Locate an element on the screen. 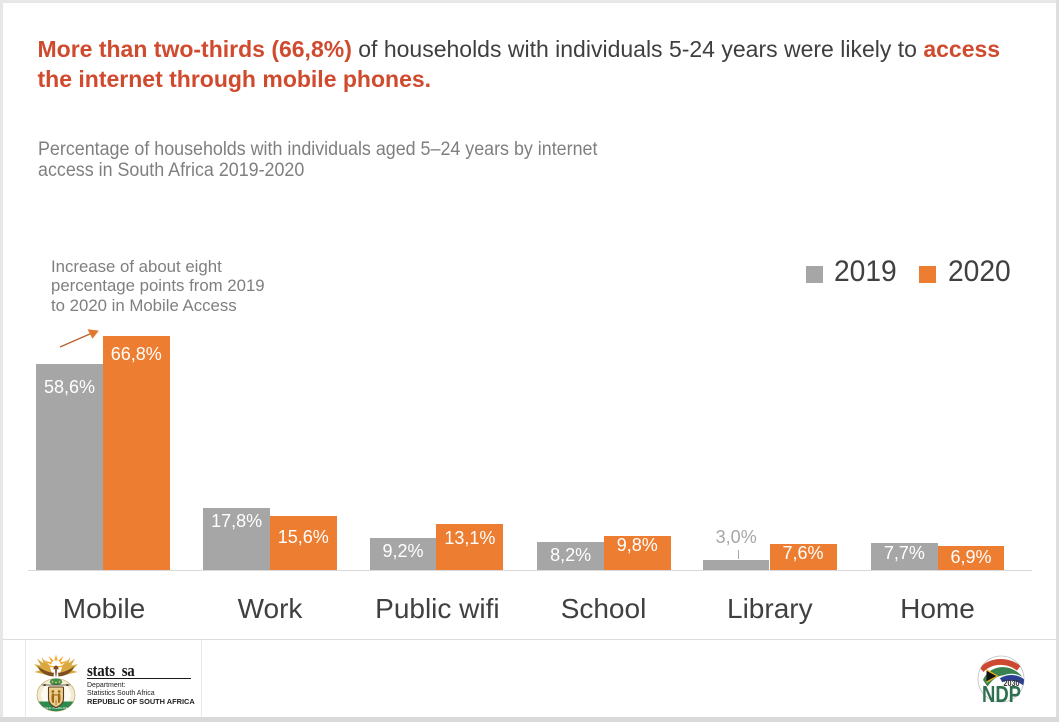  svg-text: NDP is located at coordinates (1001, 693).